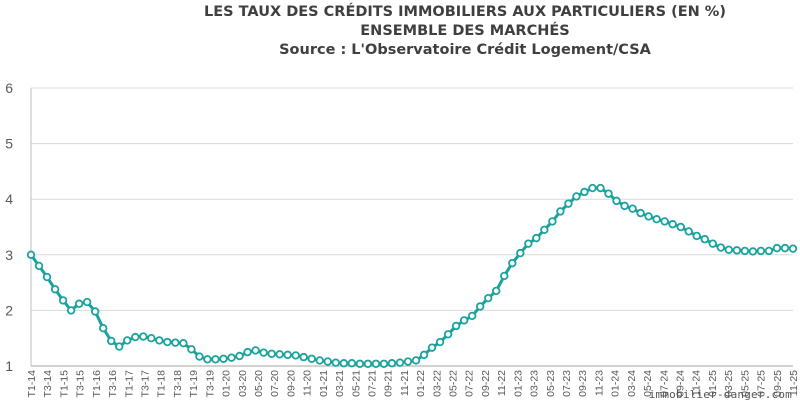 This screenshot has width=800, height=409. What do you see at coordinates (729, 383) in the screenshot?
I see `x-tick-label: 03-25` at bounding box center [729, 383].